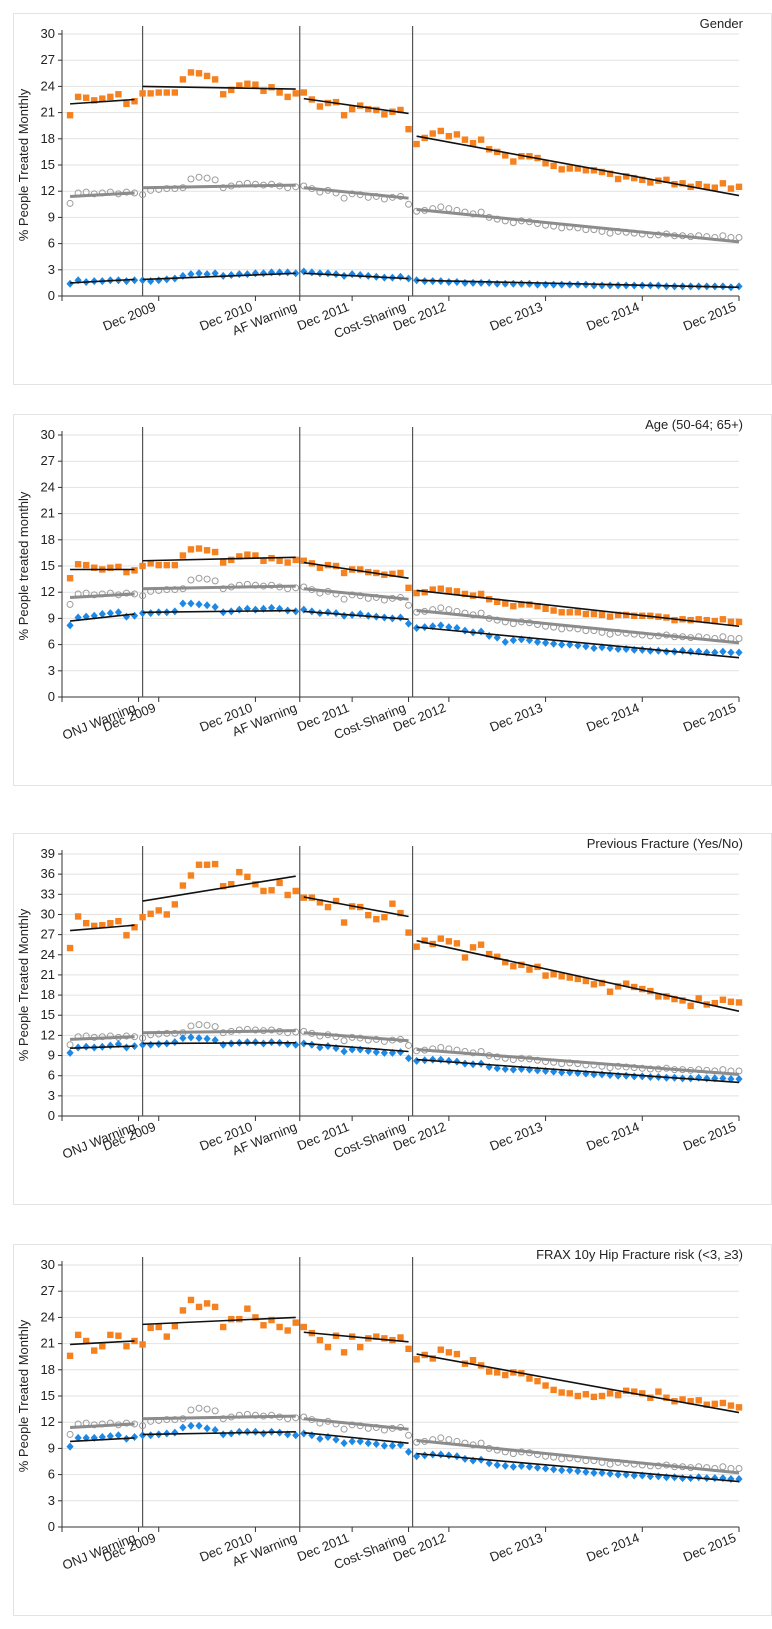 The width and height of the screenshot is (772, 1629). I want to click on chart-title: Age (50-64; 65+), so click(694, 424).